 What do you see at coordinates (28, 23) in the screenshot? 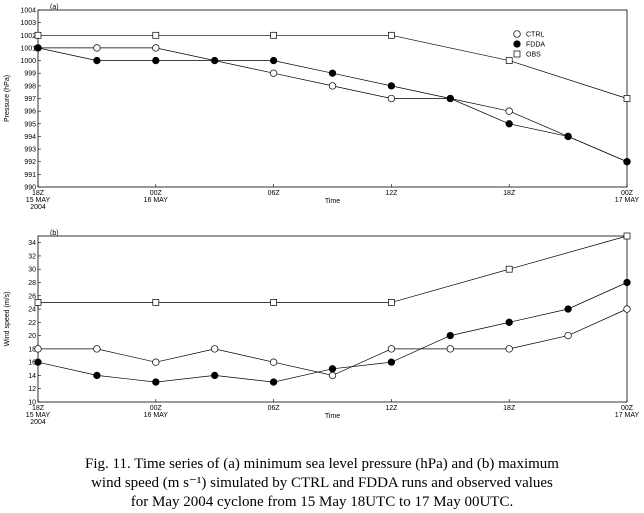
I see `y-tick-label: 1003` at bounding box center [28, 23].